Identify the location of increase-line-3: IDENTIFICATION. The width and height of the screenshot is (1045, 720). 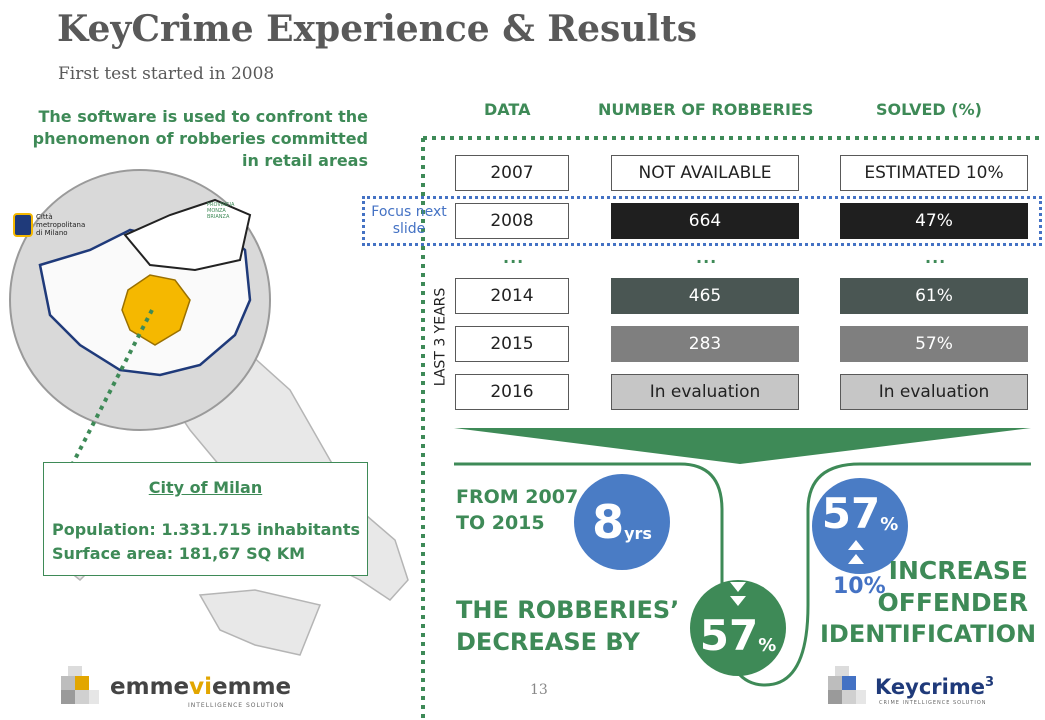
(928, 634).